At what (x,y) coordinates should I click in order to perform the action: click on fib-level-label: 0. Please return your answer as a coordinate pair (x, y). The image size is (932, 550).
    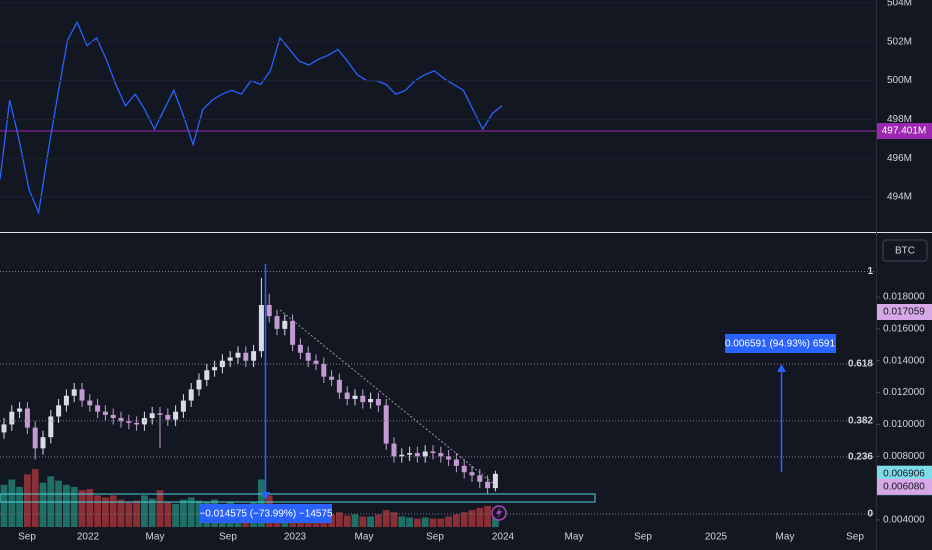
    Looking at the image, I should click on (870, 514).